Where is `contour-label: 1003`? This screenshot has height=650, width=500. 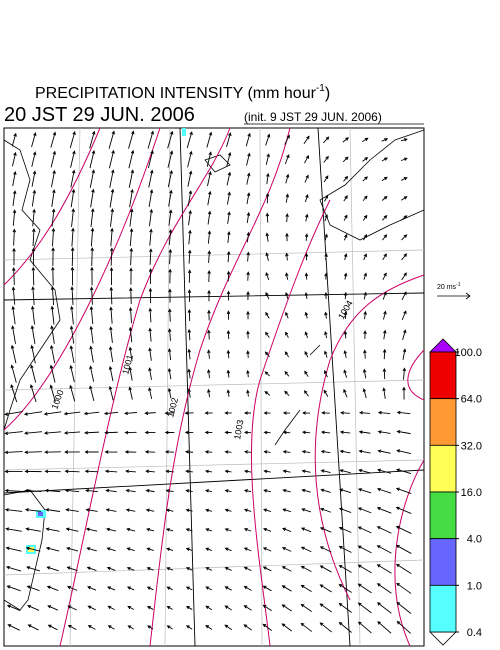 contour-label: 1003 is located at coordinates (238, 429).